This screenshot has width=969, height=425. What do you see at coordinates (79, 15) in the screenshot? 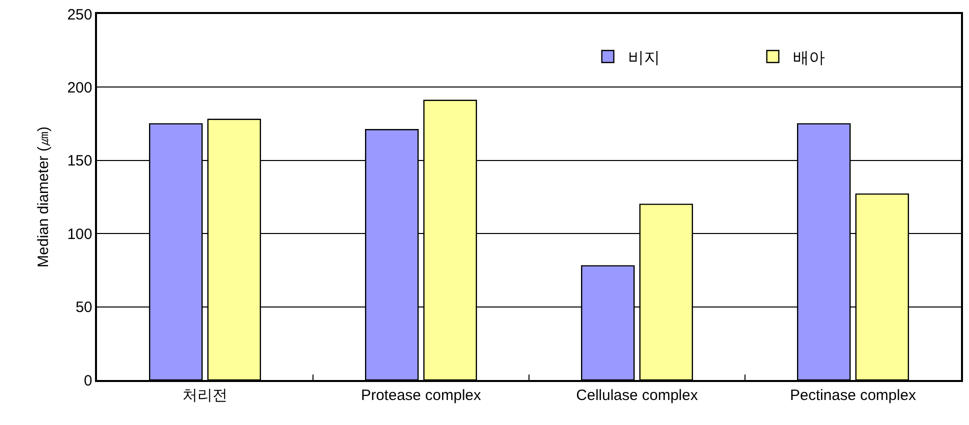
I see `y-tick-label: 250` at bounding box center [79, 15].